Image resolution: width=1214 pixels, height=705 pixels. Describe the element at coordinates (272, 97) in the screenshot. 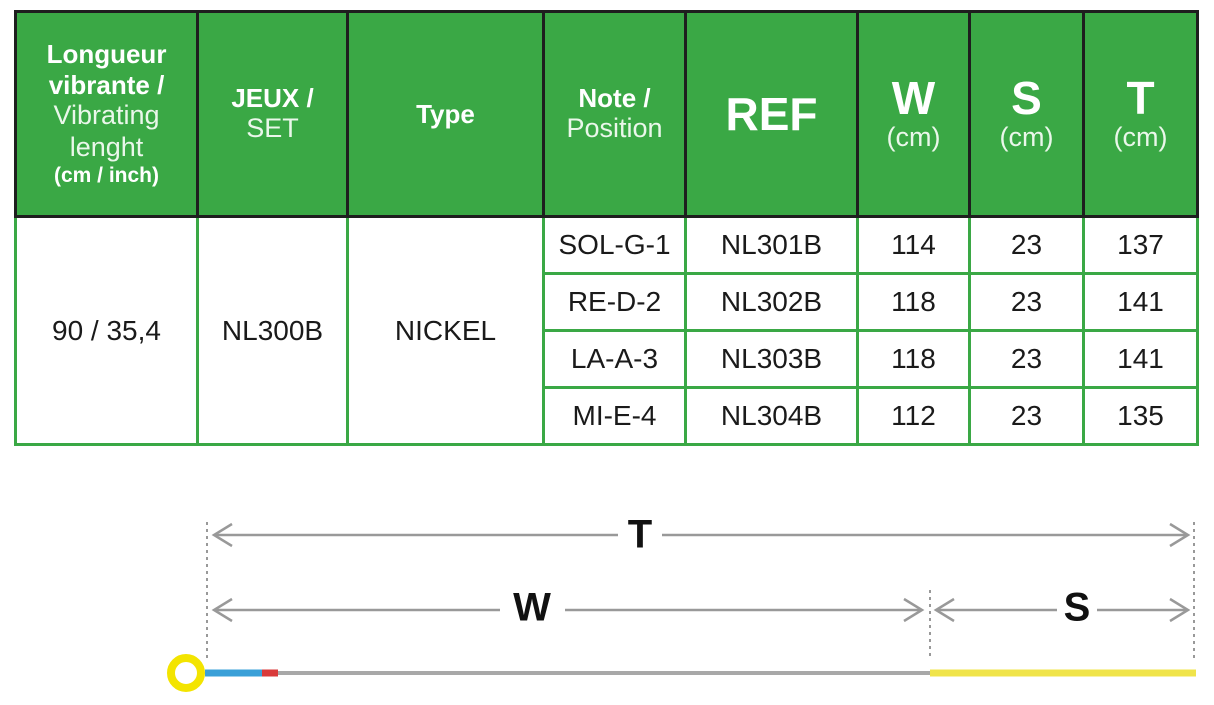

I see `header-text: JEUX /` at that location.